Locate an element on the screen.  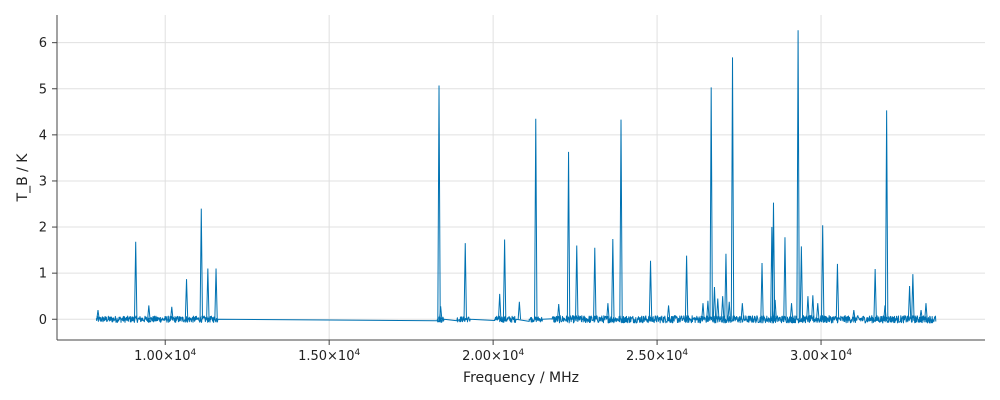
y-tick-label-4: 4 is located at coordinates (43, 135).